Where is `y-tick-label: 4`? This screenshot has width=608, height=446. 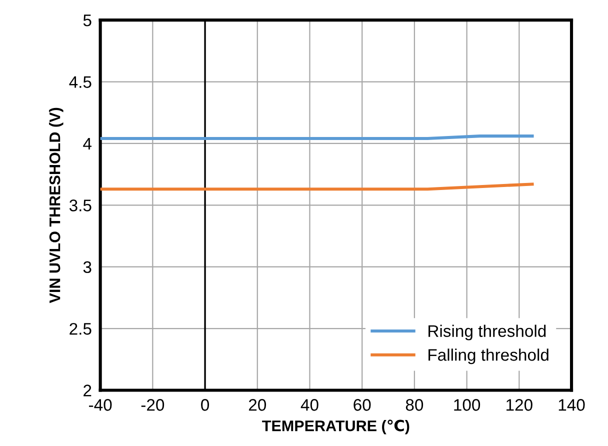
y-tick-label: 4 is located at coordinates (87, 144).